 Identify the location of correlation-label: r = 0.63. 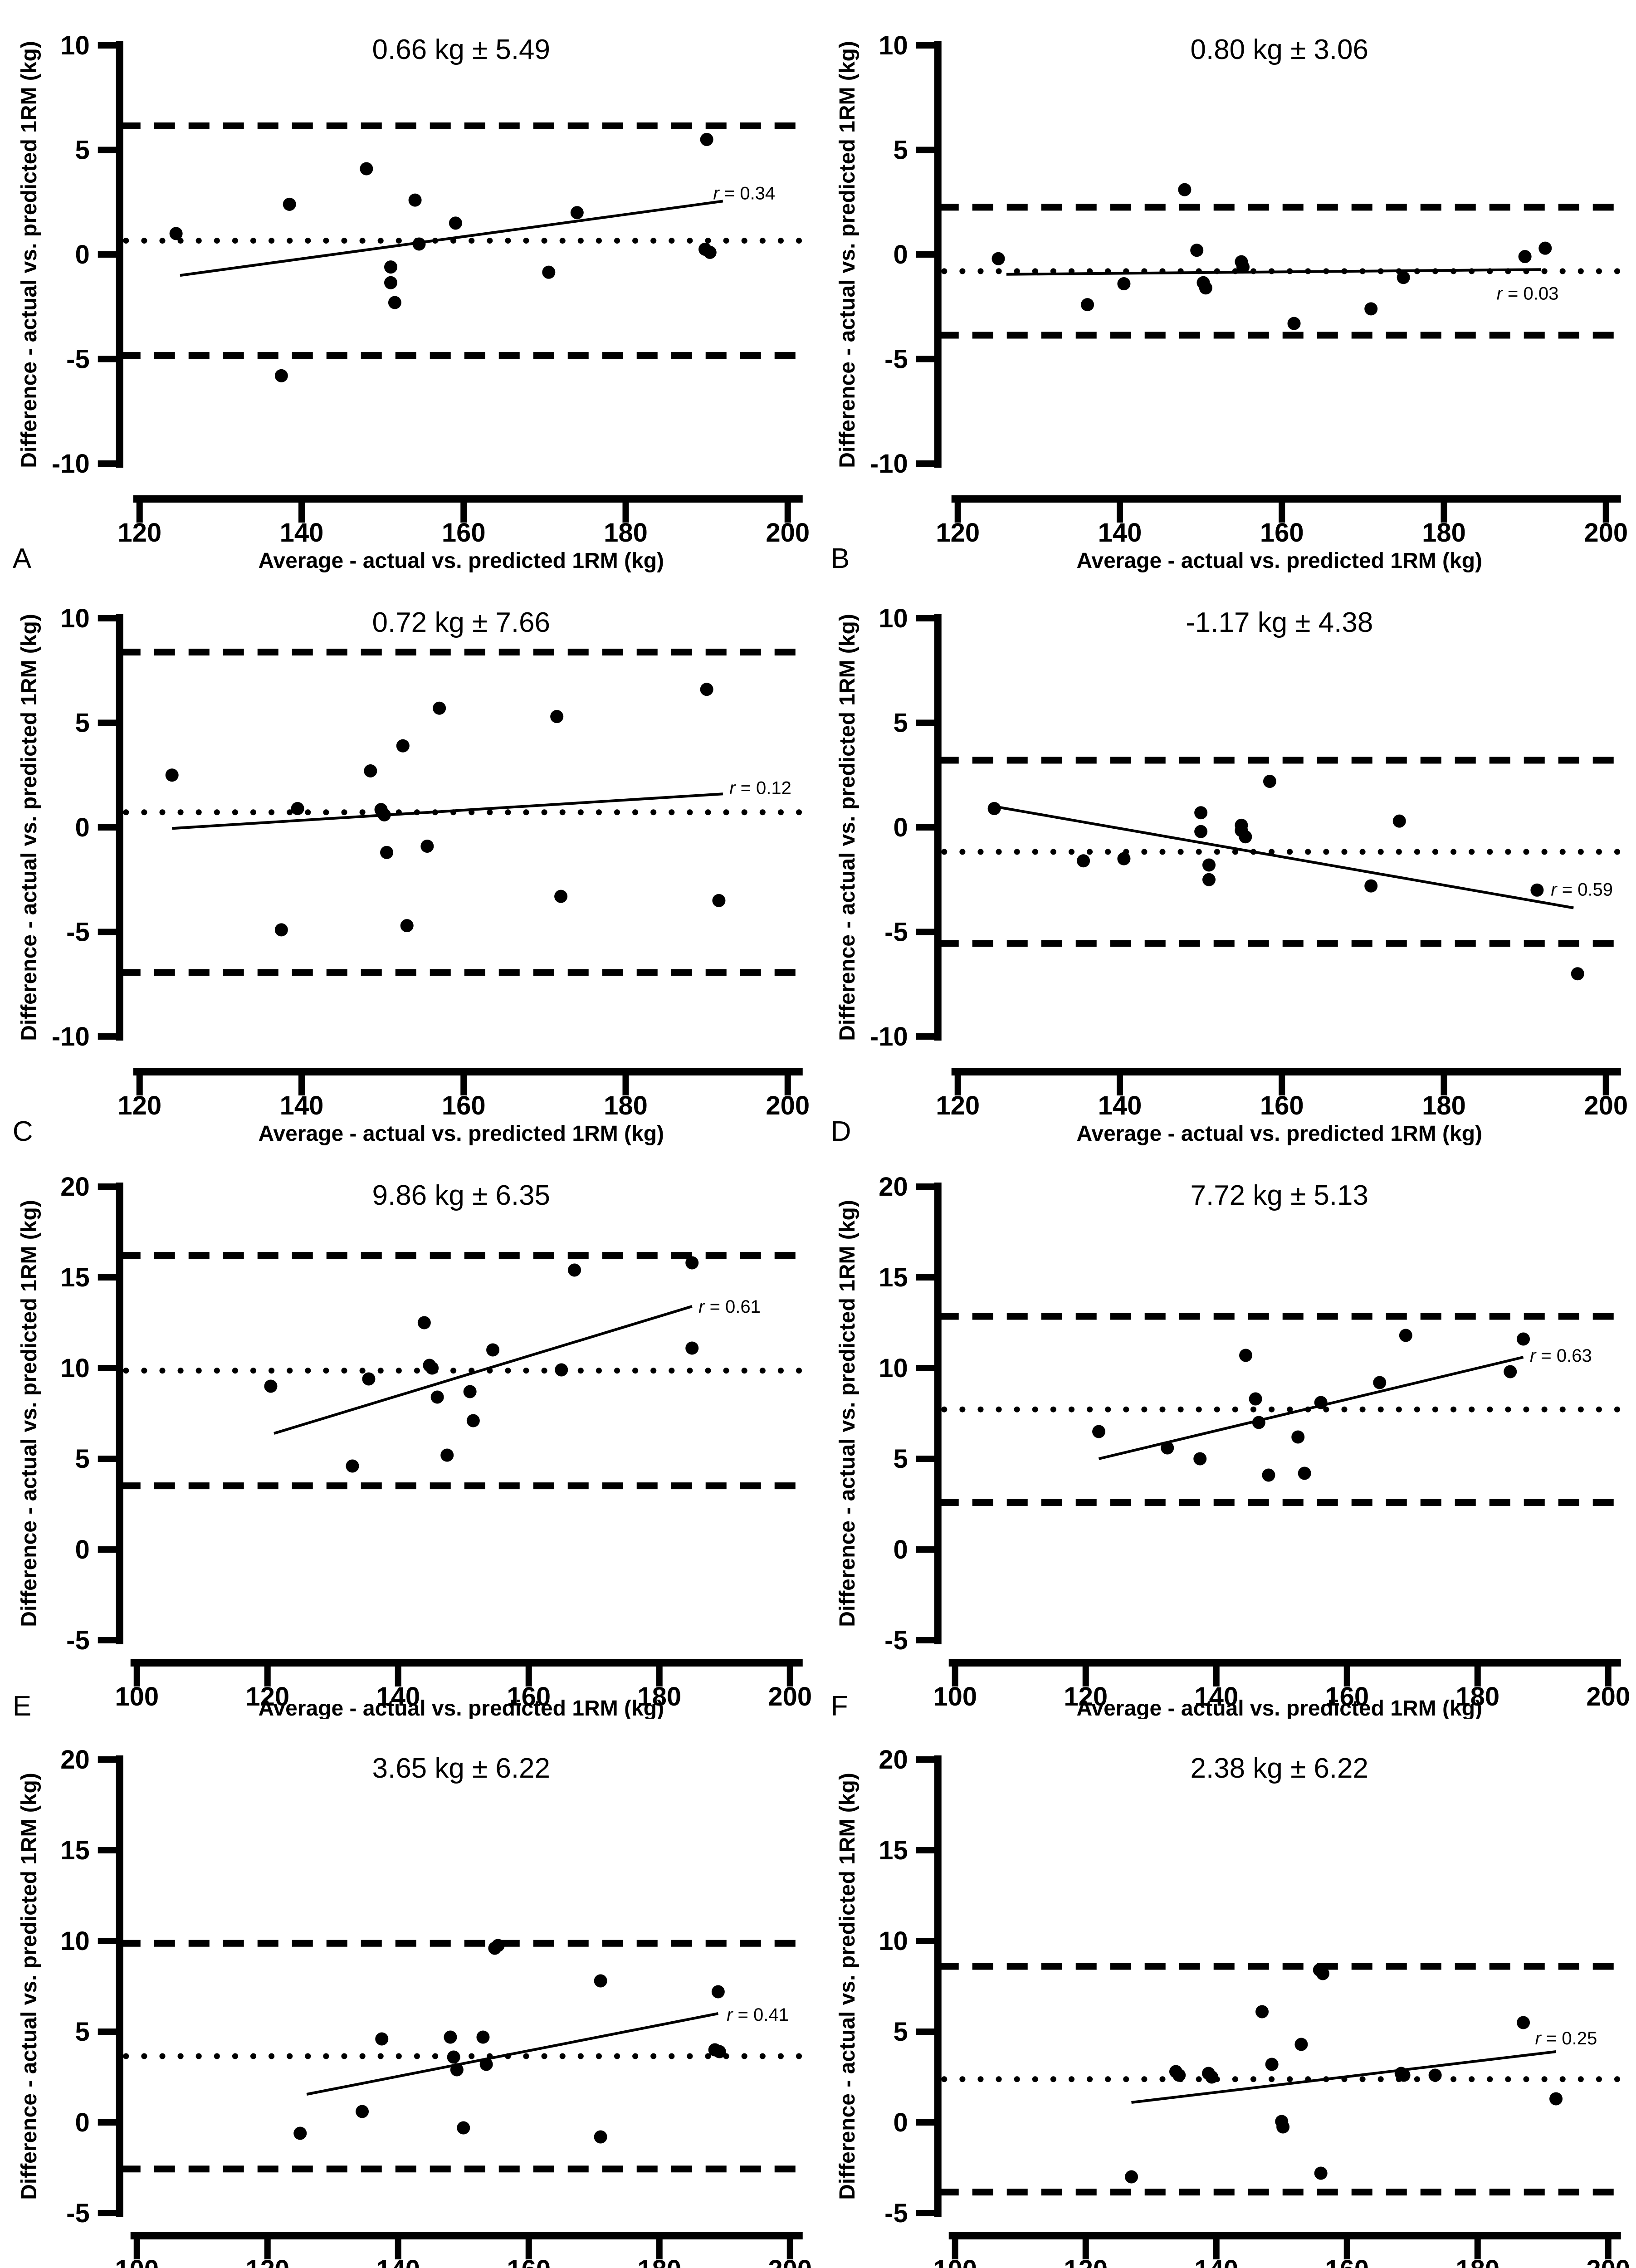
(1560, 1356).